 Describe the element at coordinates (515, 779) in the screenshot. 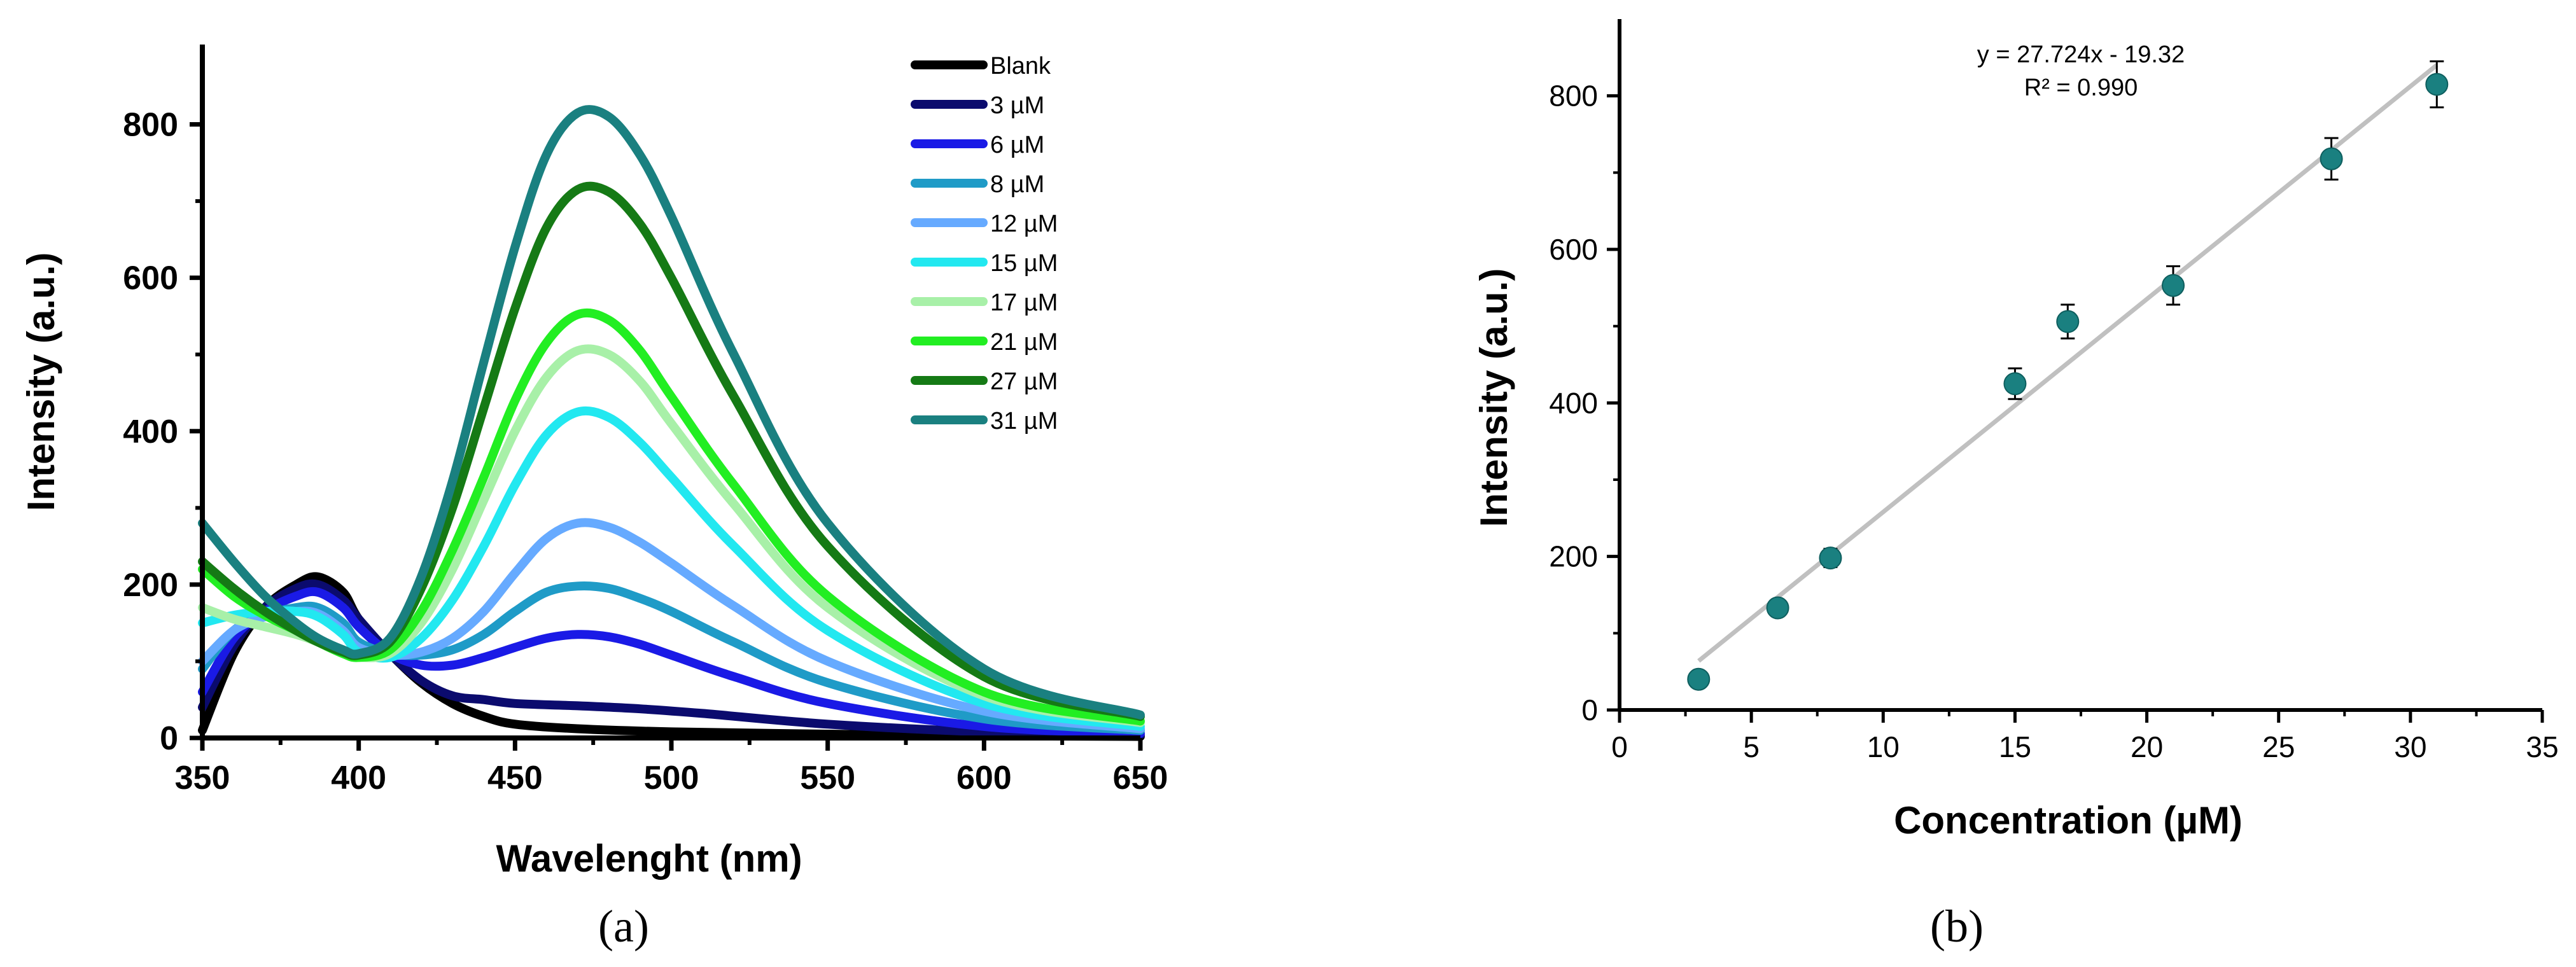

I see `spectra-x-tick-label: 450` at that location.